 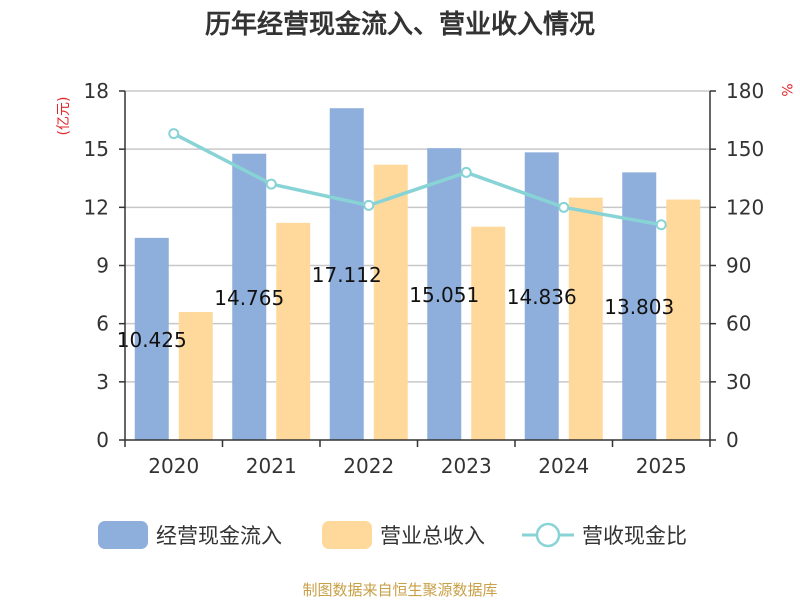 I want to click on right-axis-unit: %, so click(x=786, y=89).